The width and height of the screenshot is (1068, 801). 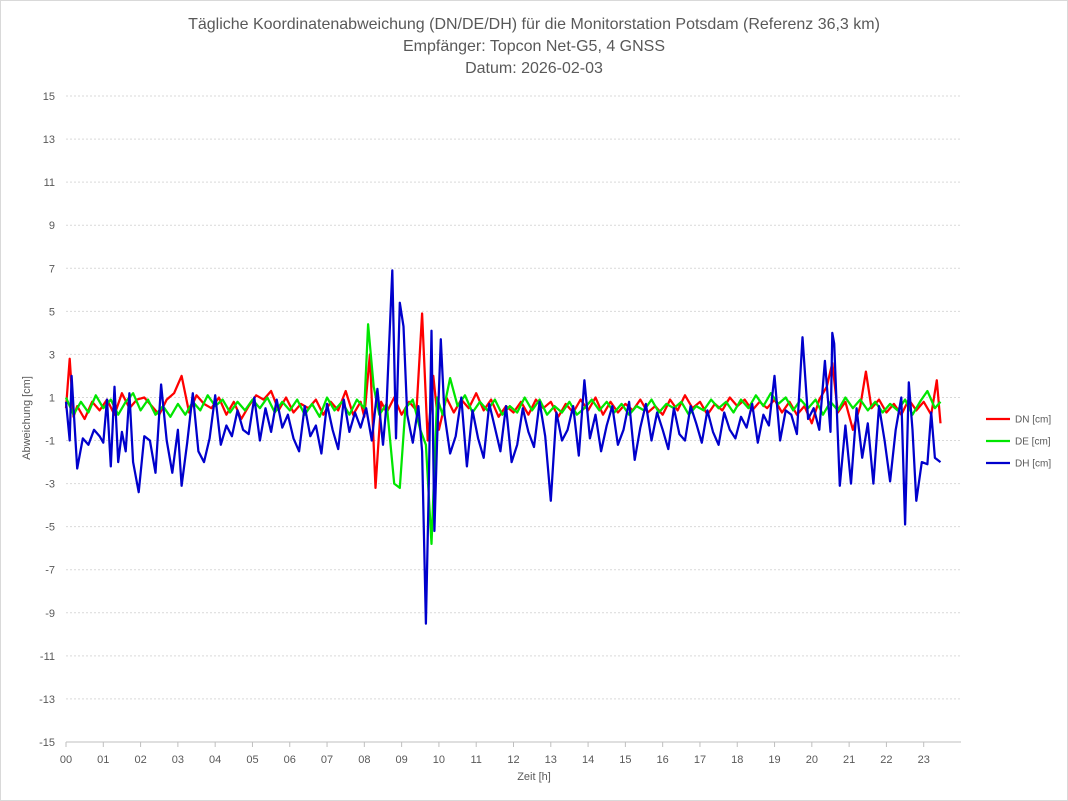 I want to click on y-tick-label: 1, so click(x=52, y=398).